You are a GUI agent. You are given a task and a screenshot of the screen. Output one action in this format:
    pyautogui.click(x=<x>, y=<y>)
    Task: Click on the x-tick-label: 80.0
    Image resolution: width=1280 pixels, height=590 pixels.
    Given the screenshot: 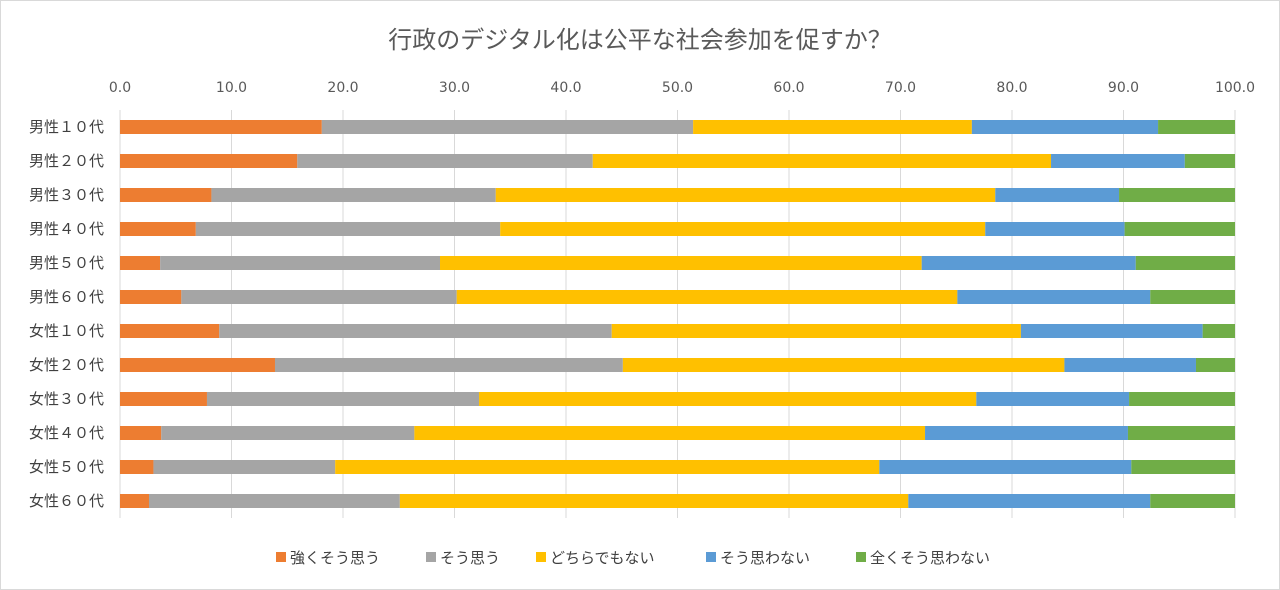 What is the action you would take?
    pyautogui.click(x=1011, y=88)
    